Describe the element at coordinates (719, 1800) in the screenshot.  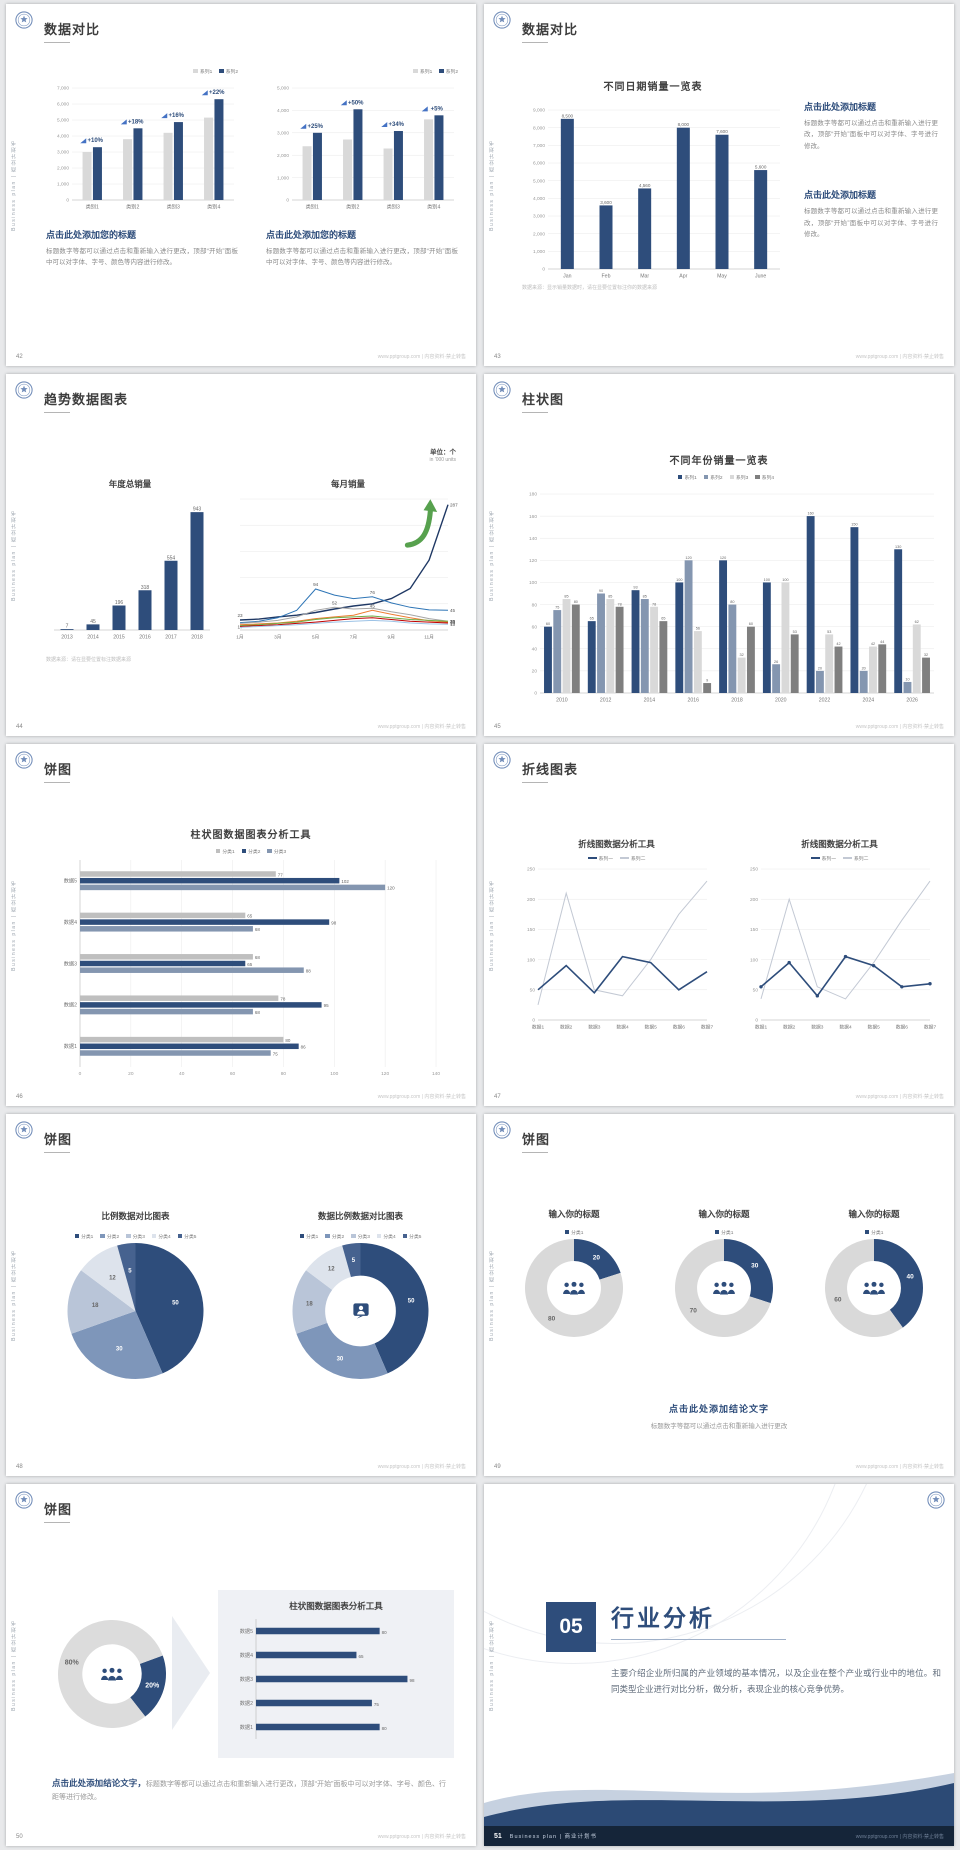
I see `wave-decoration` at that location.